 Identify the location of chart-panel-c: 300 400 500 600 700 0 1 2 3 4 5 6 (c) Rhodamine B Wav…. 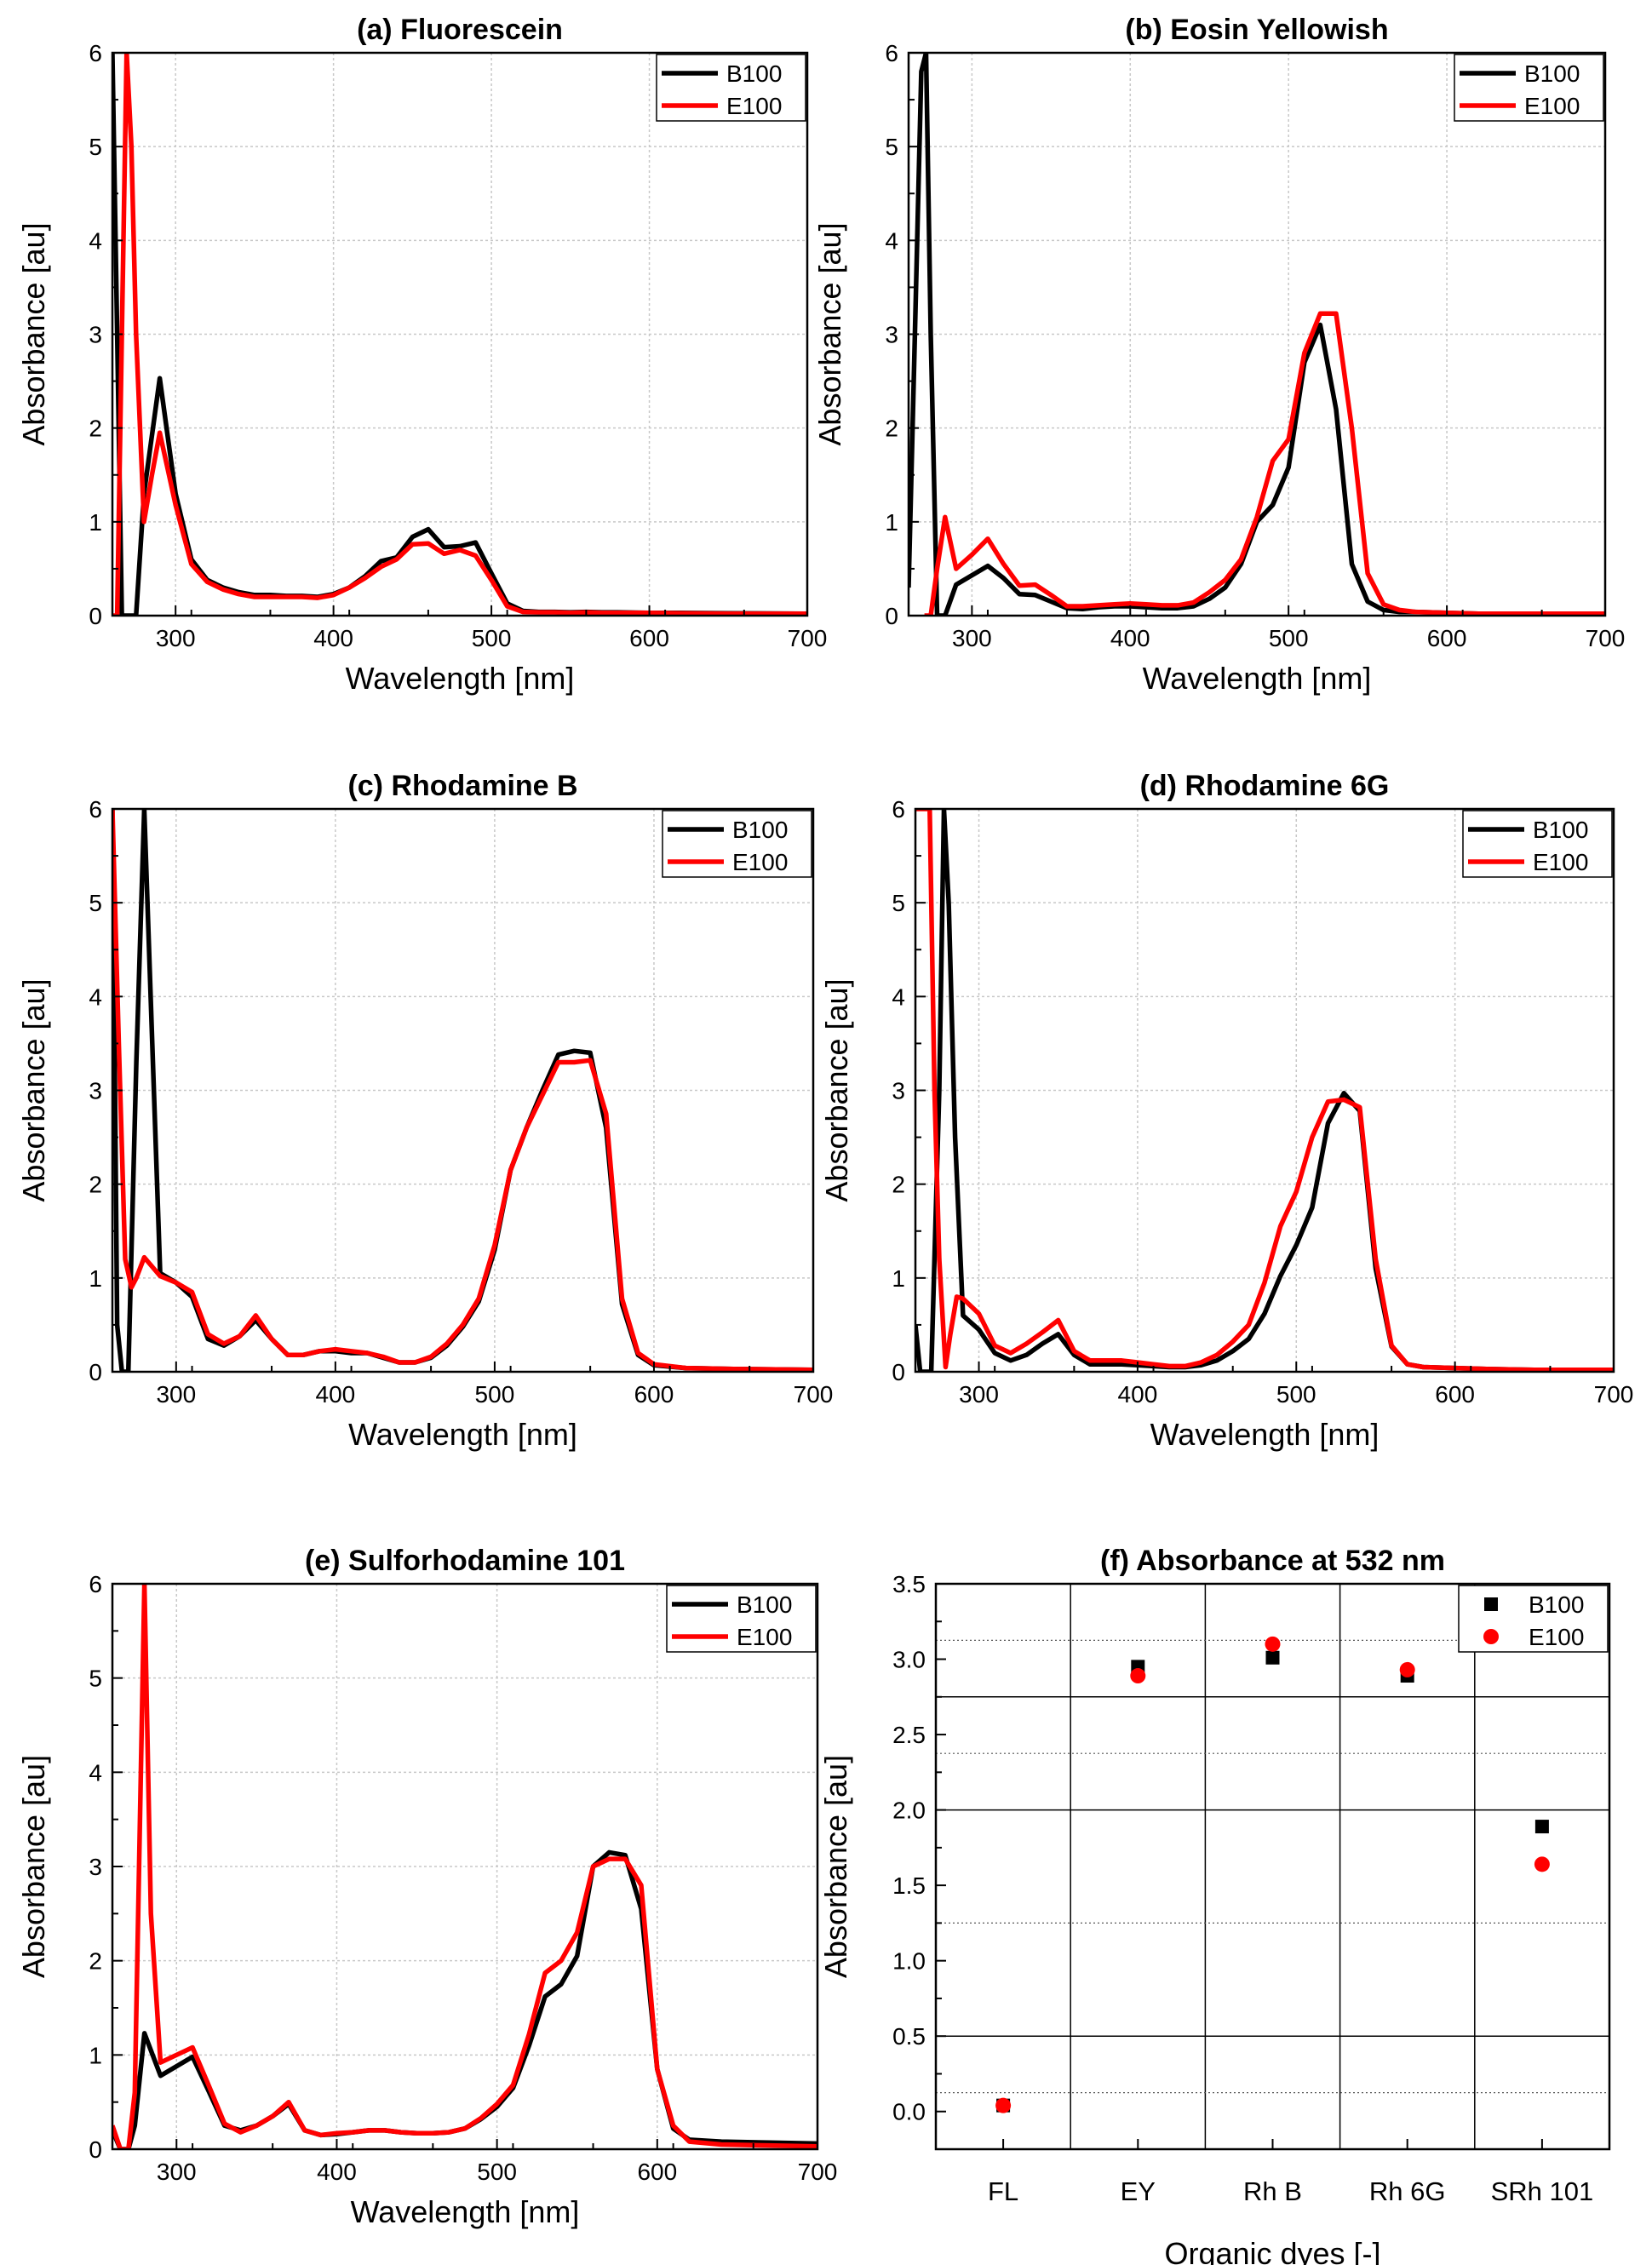
(424, 1111).